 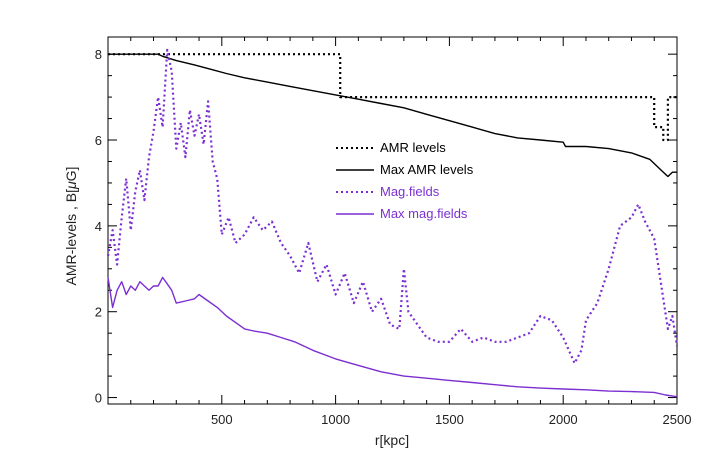 I want to click on y-tick-label: 6, so click(x=98, y=140).